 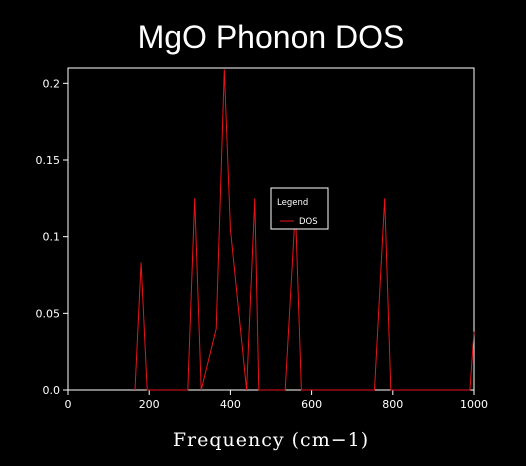 What do you see at coordinates (311, 404) in the screenshot?
I see `x-tick-label: 600` at bounding box center [311, 404].